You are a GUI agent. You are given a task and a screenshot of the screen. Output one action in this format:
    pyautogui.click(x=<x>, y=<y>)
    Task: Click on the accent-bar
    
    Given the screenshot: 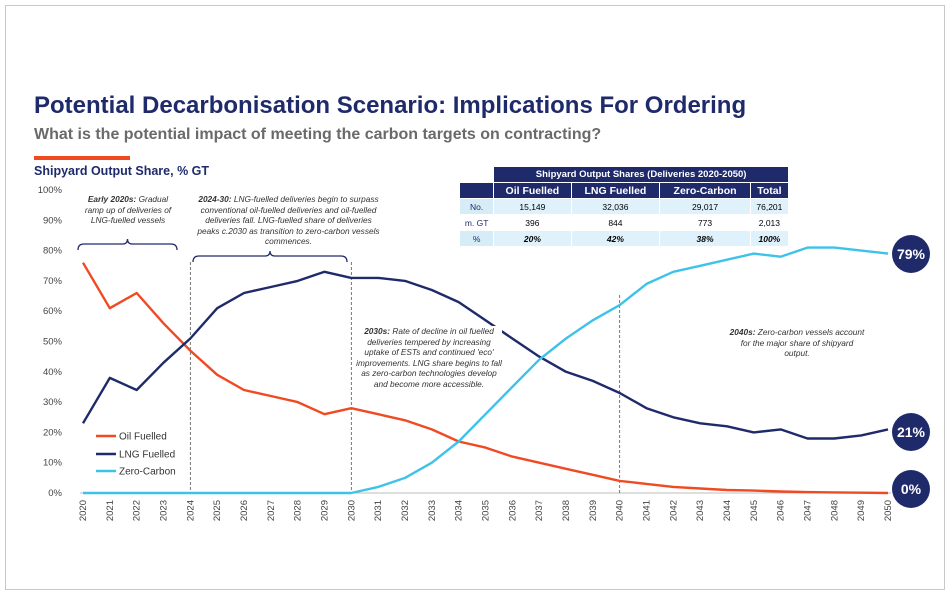 What is the action you would take?
    pyautogui.click(x=82, y=158)
    